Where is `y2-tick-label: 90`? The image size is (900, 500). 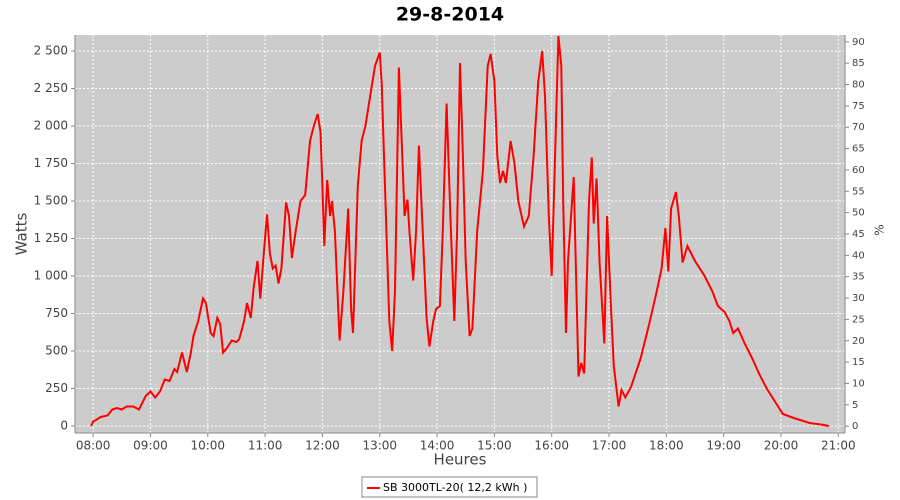 y2-tick-label: 90 is located at coordinates (858, 42).